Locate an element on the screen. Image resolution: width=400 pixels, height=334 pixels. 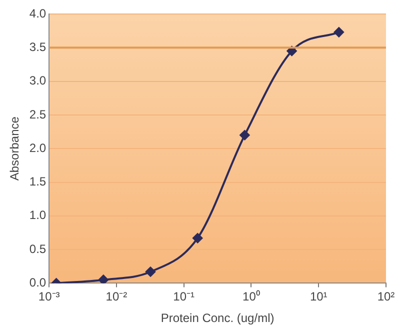
y-tick-label: 1.5 is located at coordinates (37, 181).